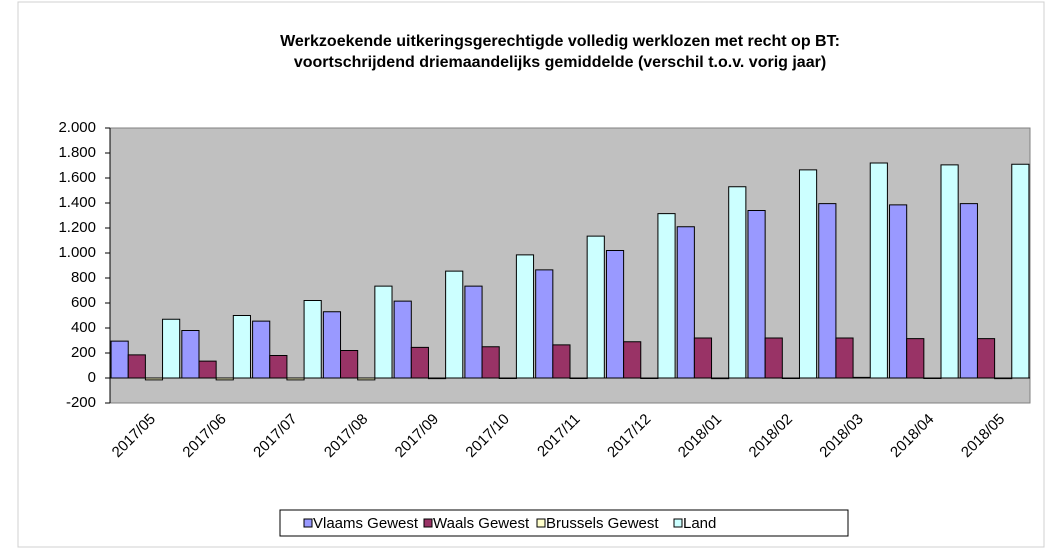 The height and width of the screenshot is (549, 1046). Describe the element at coordinates (81, 402) in the screenshot. I see `y-tick-label: -200` at that location.